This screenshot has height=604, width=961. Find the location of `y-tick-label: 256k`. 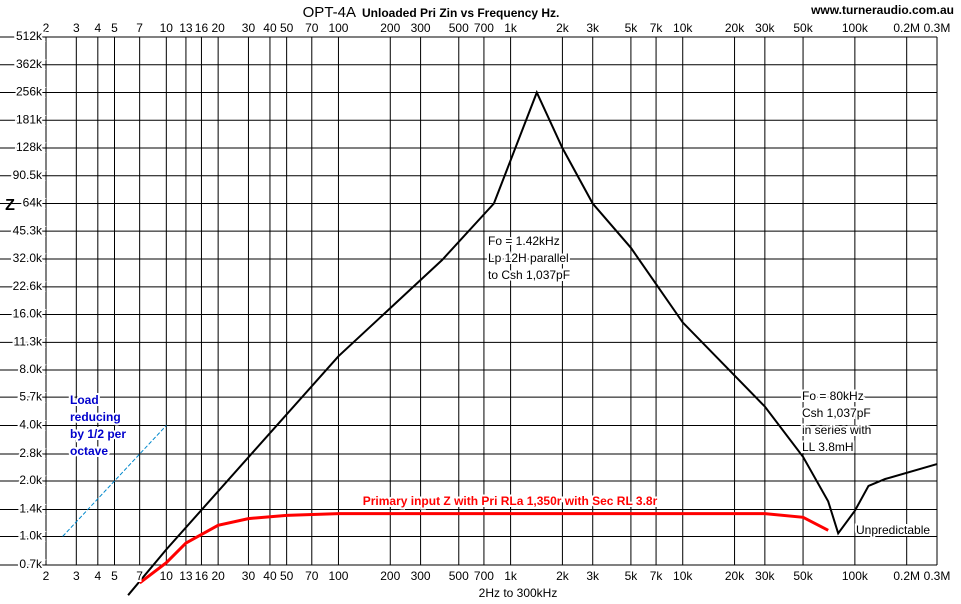

y-tick-label: 256k is located at coordinates (29, 92).